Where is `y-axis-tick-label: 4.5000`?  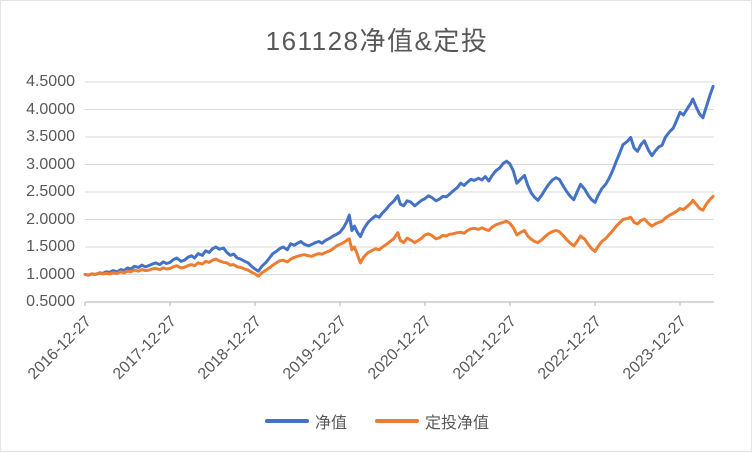
y-axis-tick-label: 4.5000 is located at coordinates (50, 81).